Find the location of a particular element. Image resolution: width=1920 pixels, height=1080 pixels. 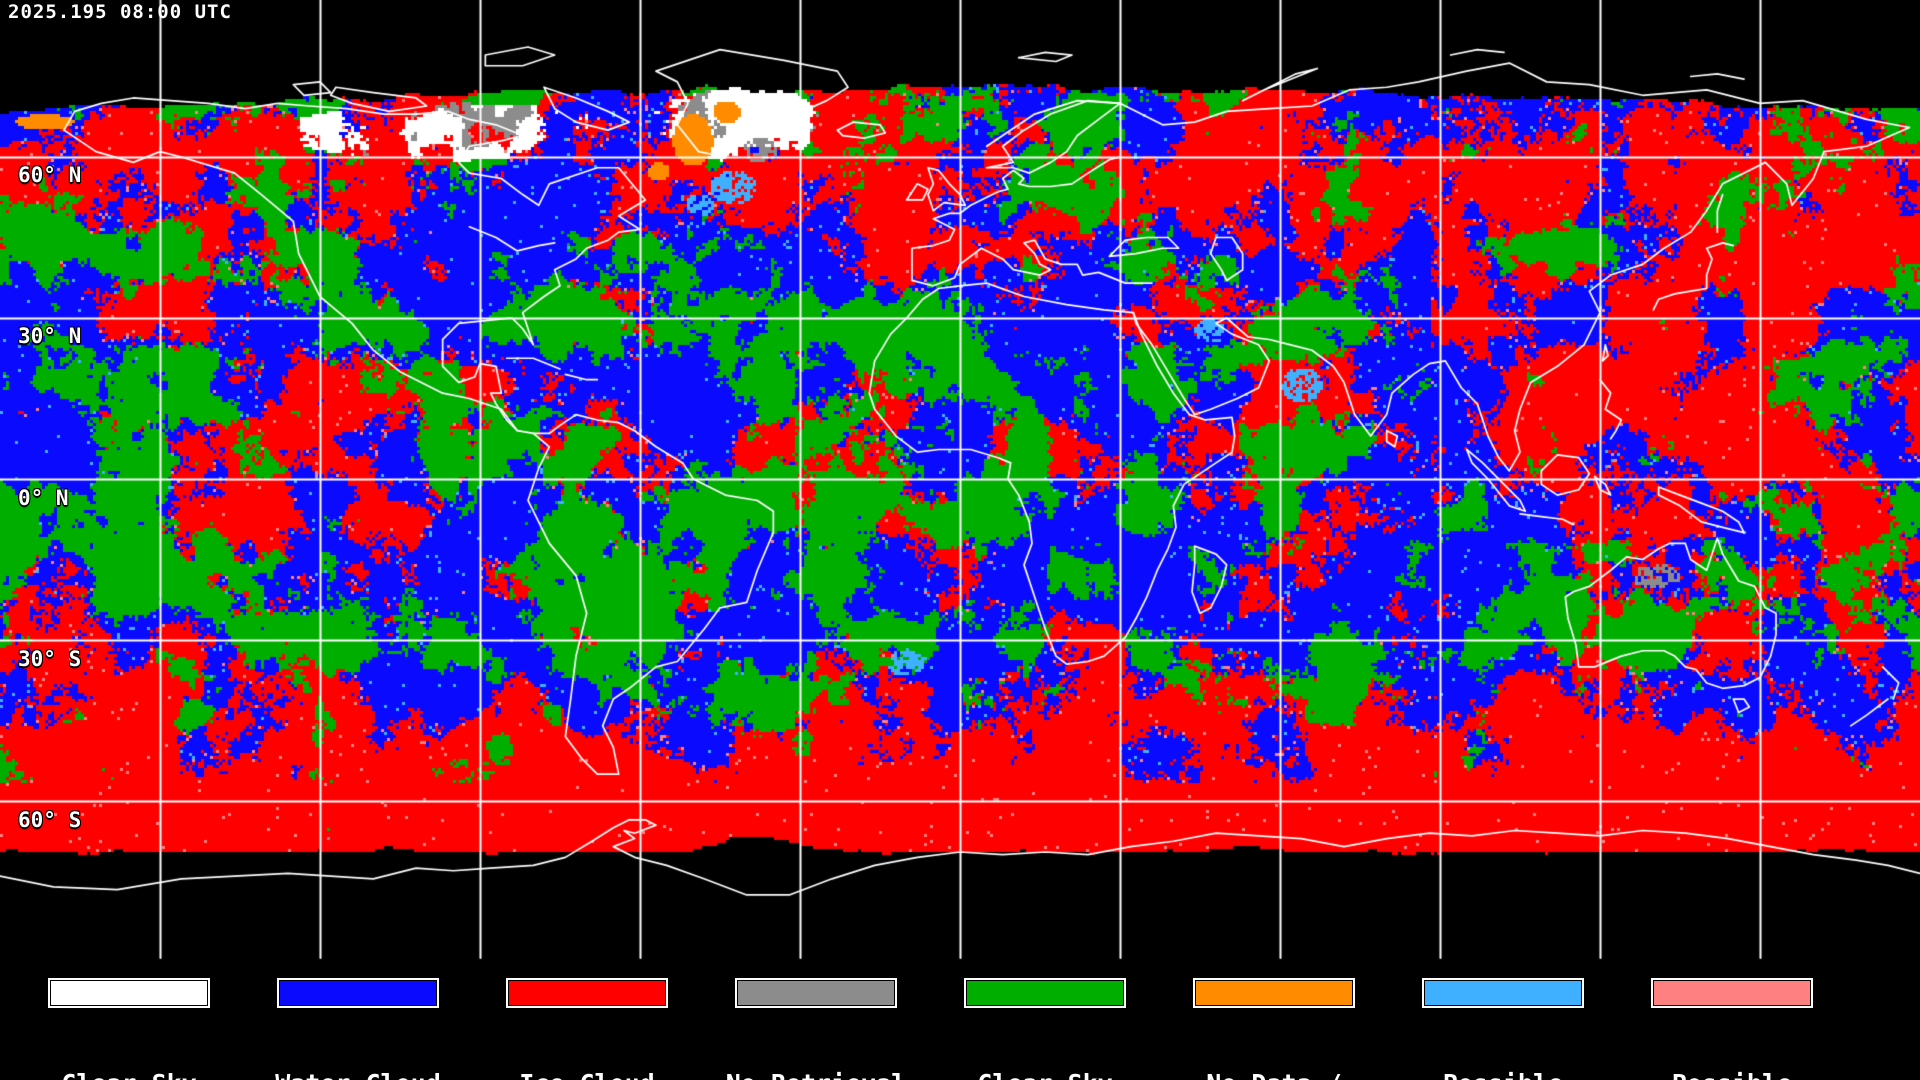

lat-label-0n: 0° N is located at coordinates (43, 498).